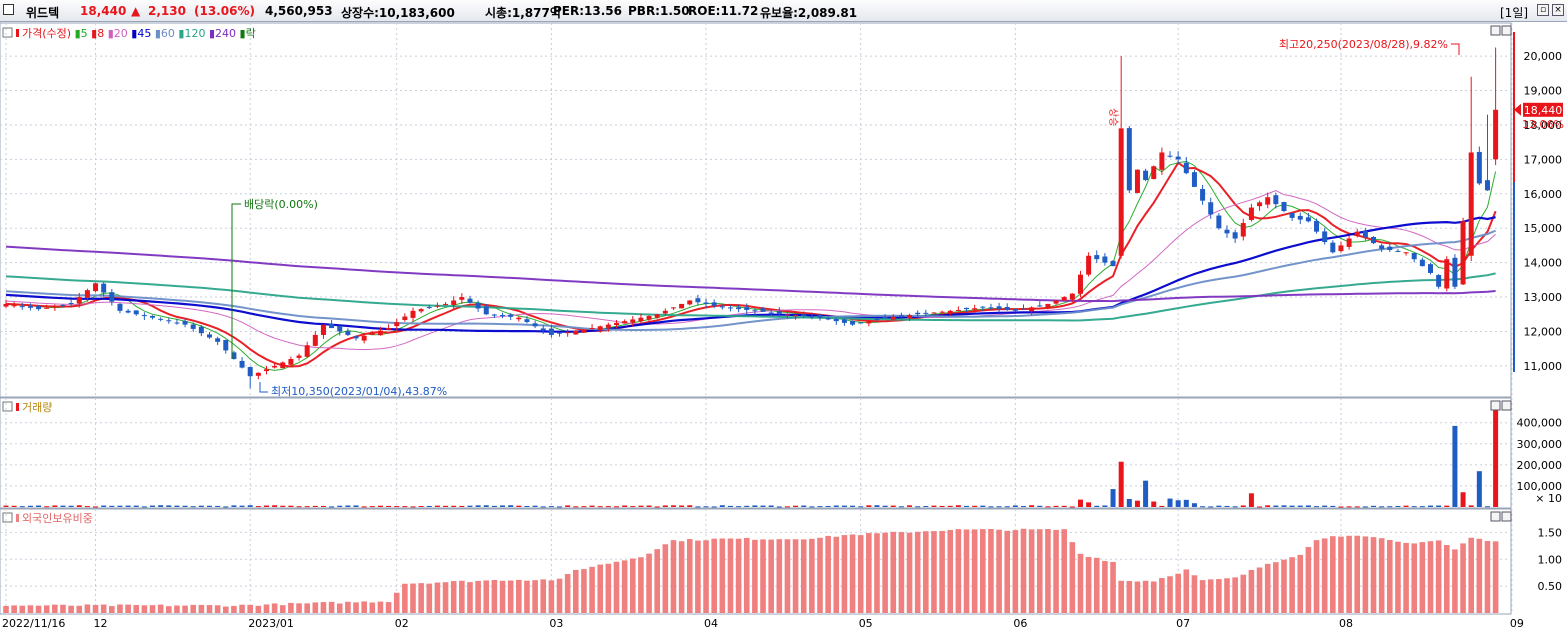 This screenshot has height=630, width=1567. Describe the element at coordinates (1543, 263) in the screenshot. I see `price-axis-label: 14,000` at that location.